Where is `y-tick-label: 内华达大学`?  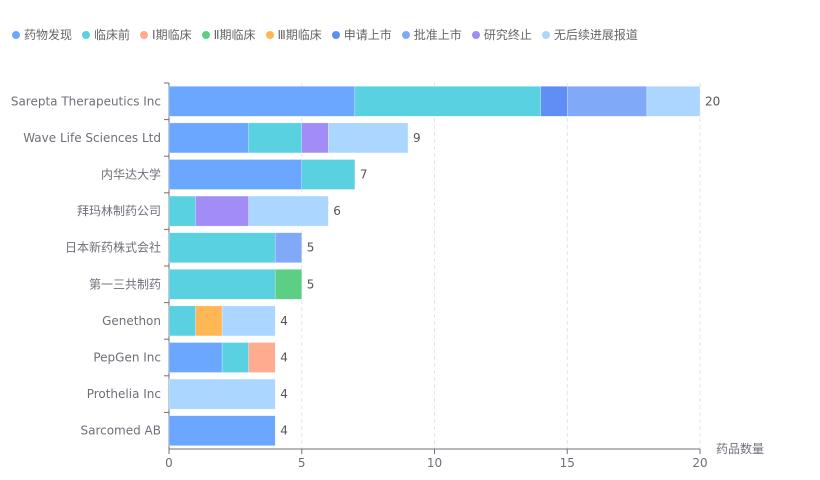 y-tick-label: 内华达大学 is located at coordinates (131, 174).